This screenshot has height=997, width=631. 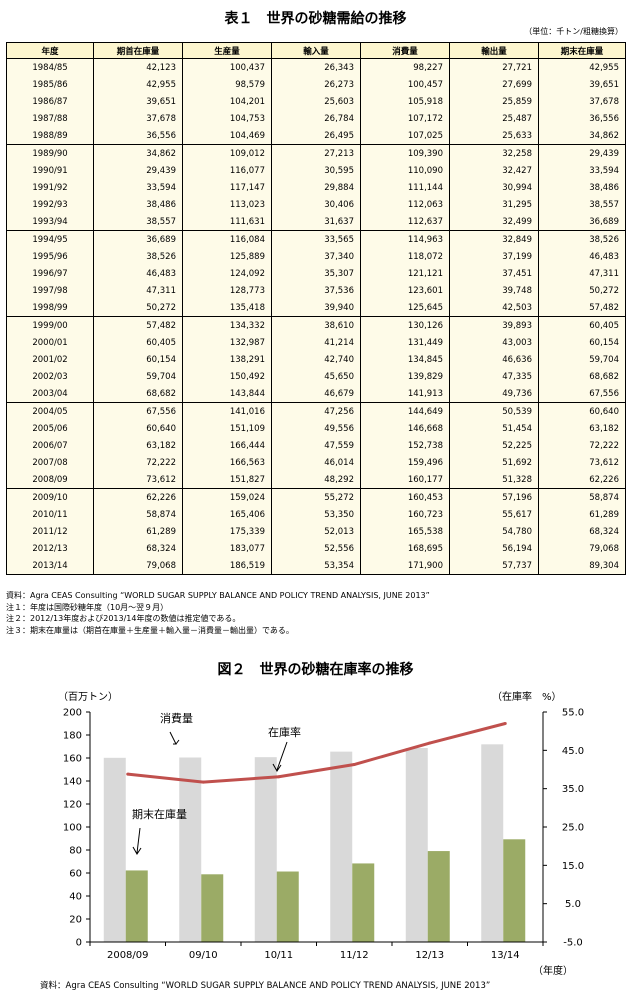 I want to click on value-cell: 47,256, so click(x=316, y=412).